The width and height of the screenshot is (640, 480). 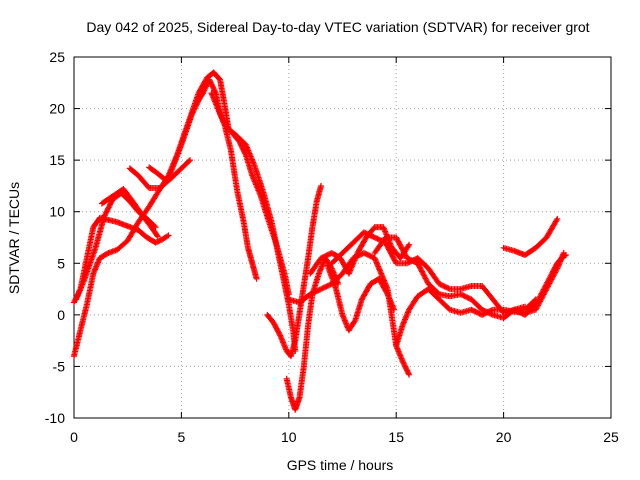 What do you see at coordinates (61, 263) in the screenshot?
I see `y-tick-label: 5` at bounding box center [61, 263].